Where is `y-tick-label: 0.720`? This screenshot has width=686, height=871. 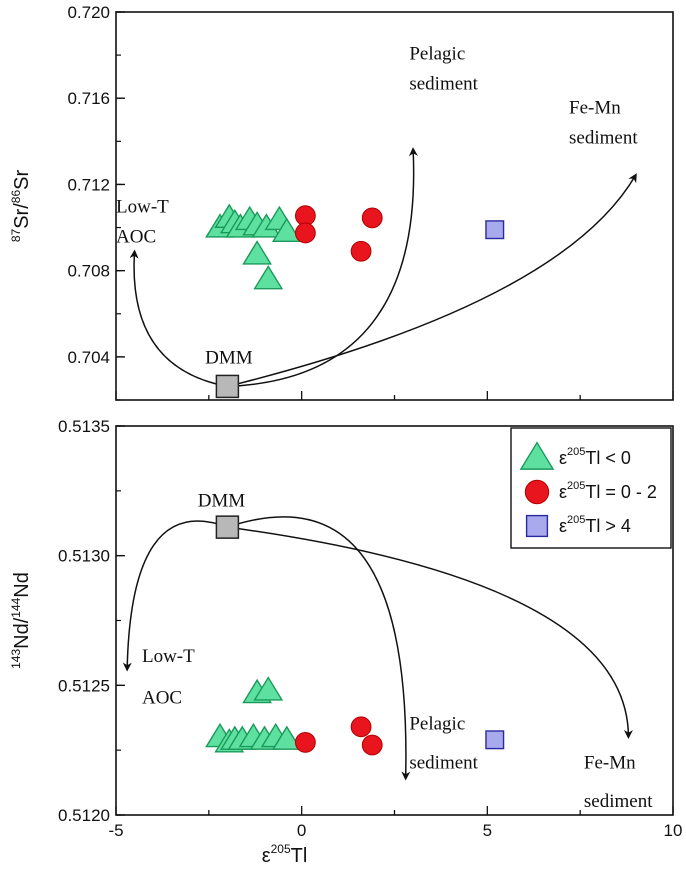
y-tick-label: 0.720 is located at coordinates (88, 12).